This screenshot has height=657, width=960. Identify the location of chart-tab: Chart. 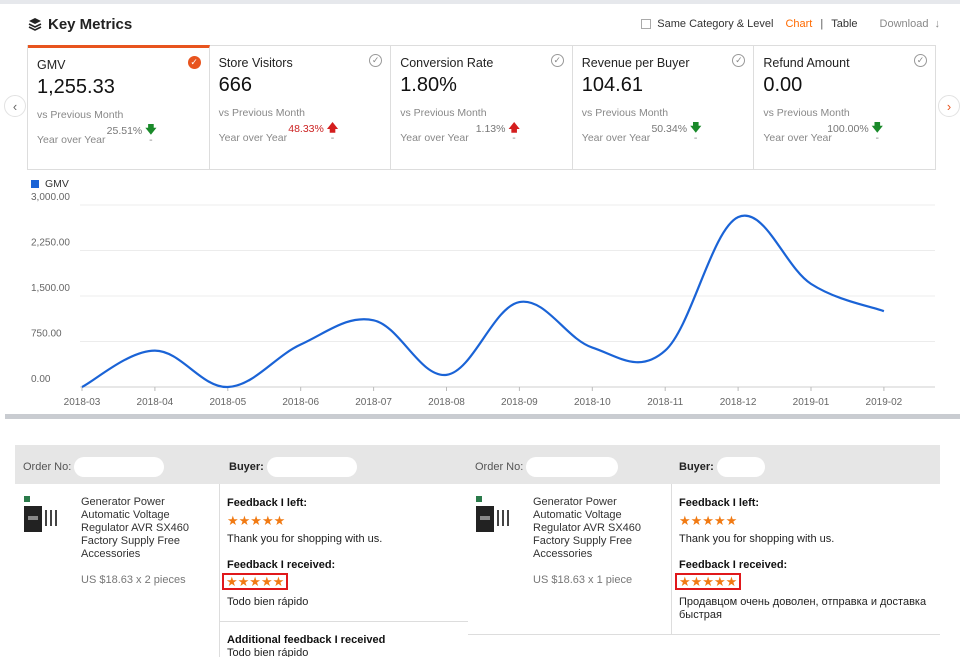
(799, 24).